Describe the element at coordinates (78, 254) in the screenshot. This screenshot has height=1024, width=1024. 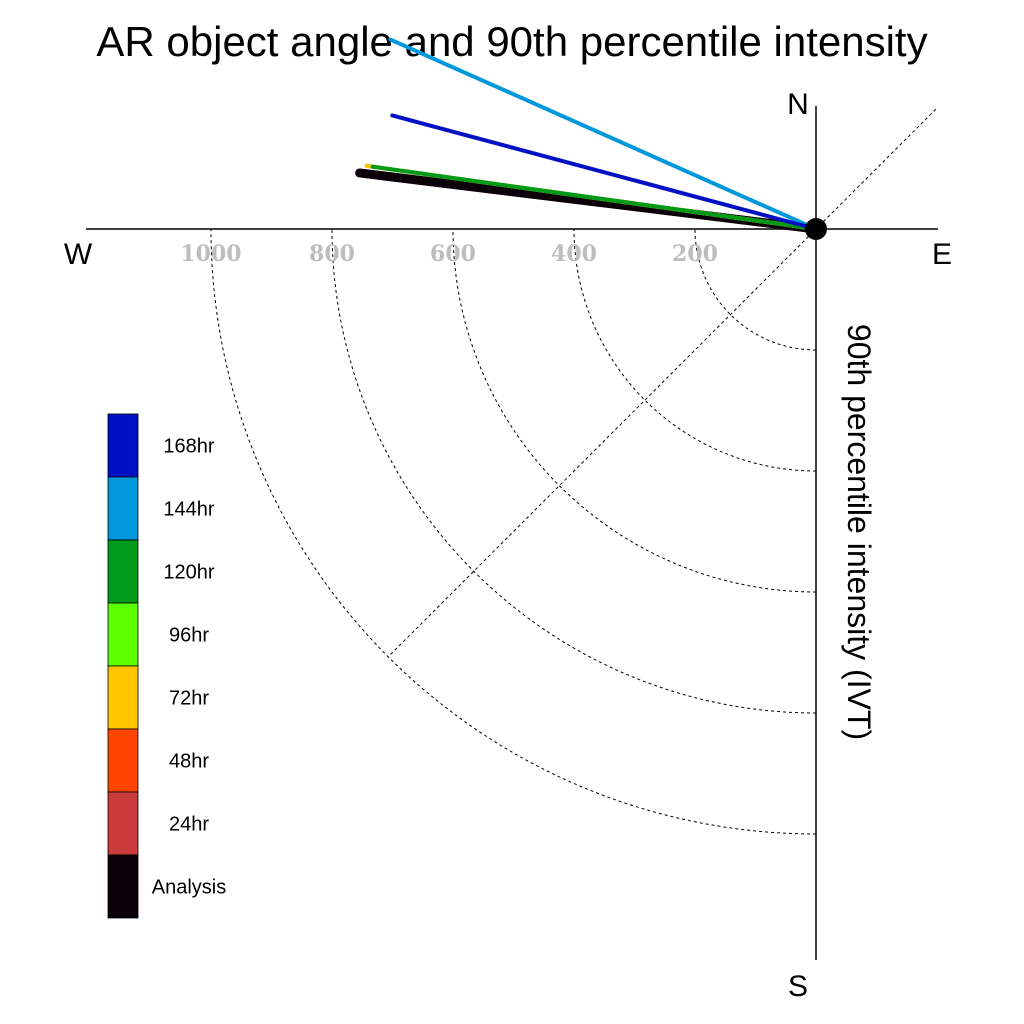
I see `west-label: W` at that location.